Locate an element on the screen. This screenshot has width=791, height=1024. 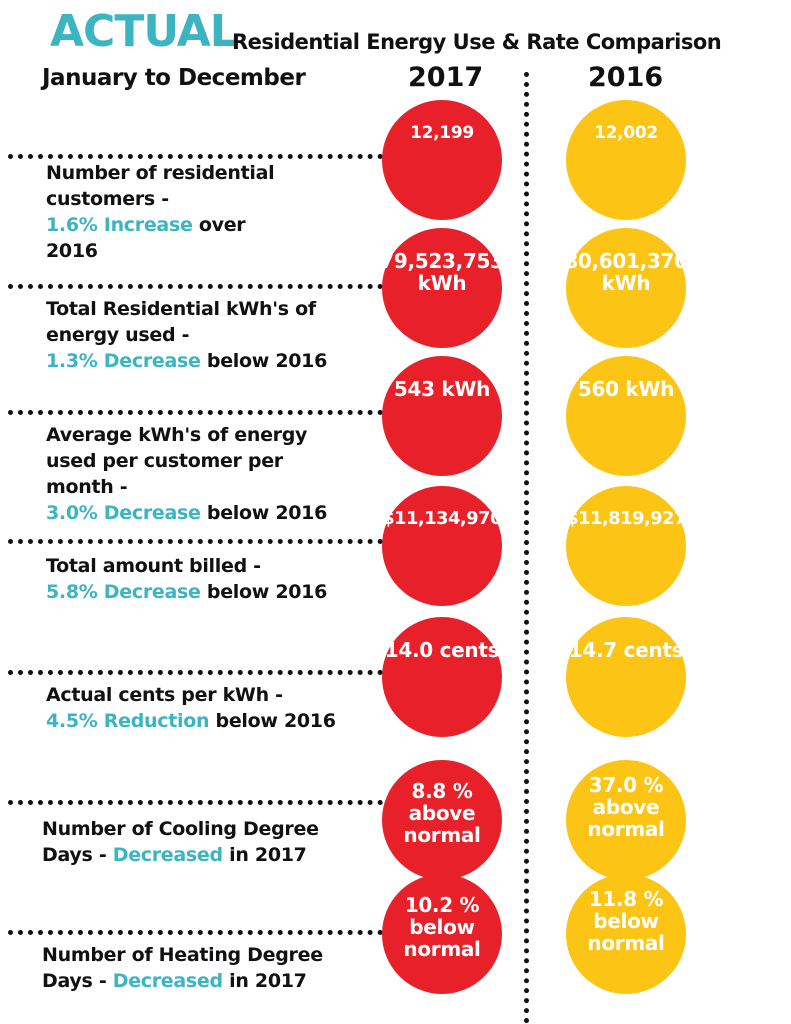
row-description: Number of Cooling Degree Days - is located at coordinates (180, 842).